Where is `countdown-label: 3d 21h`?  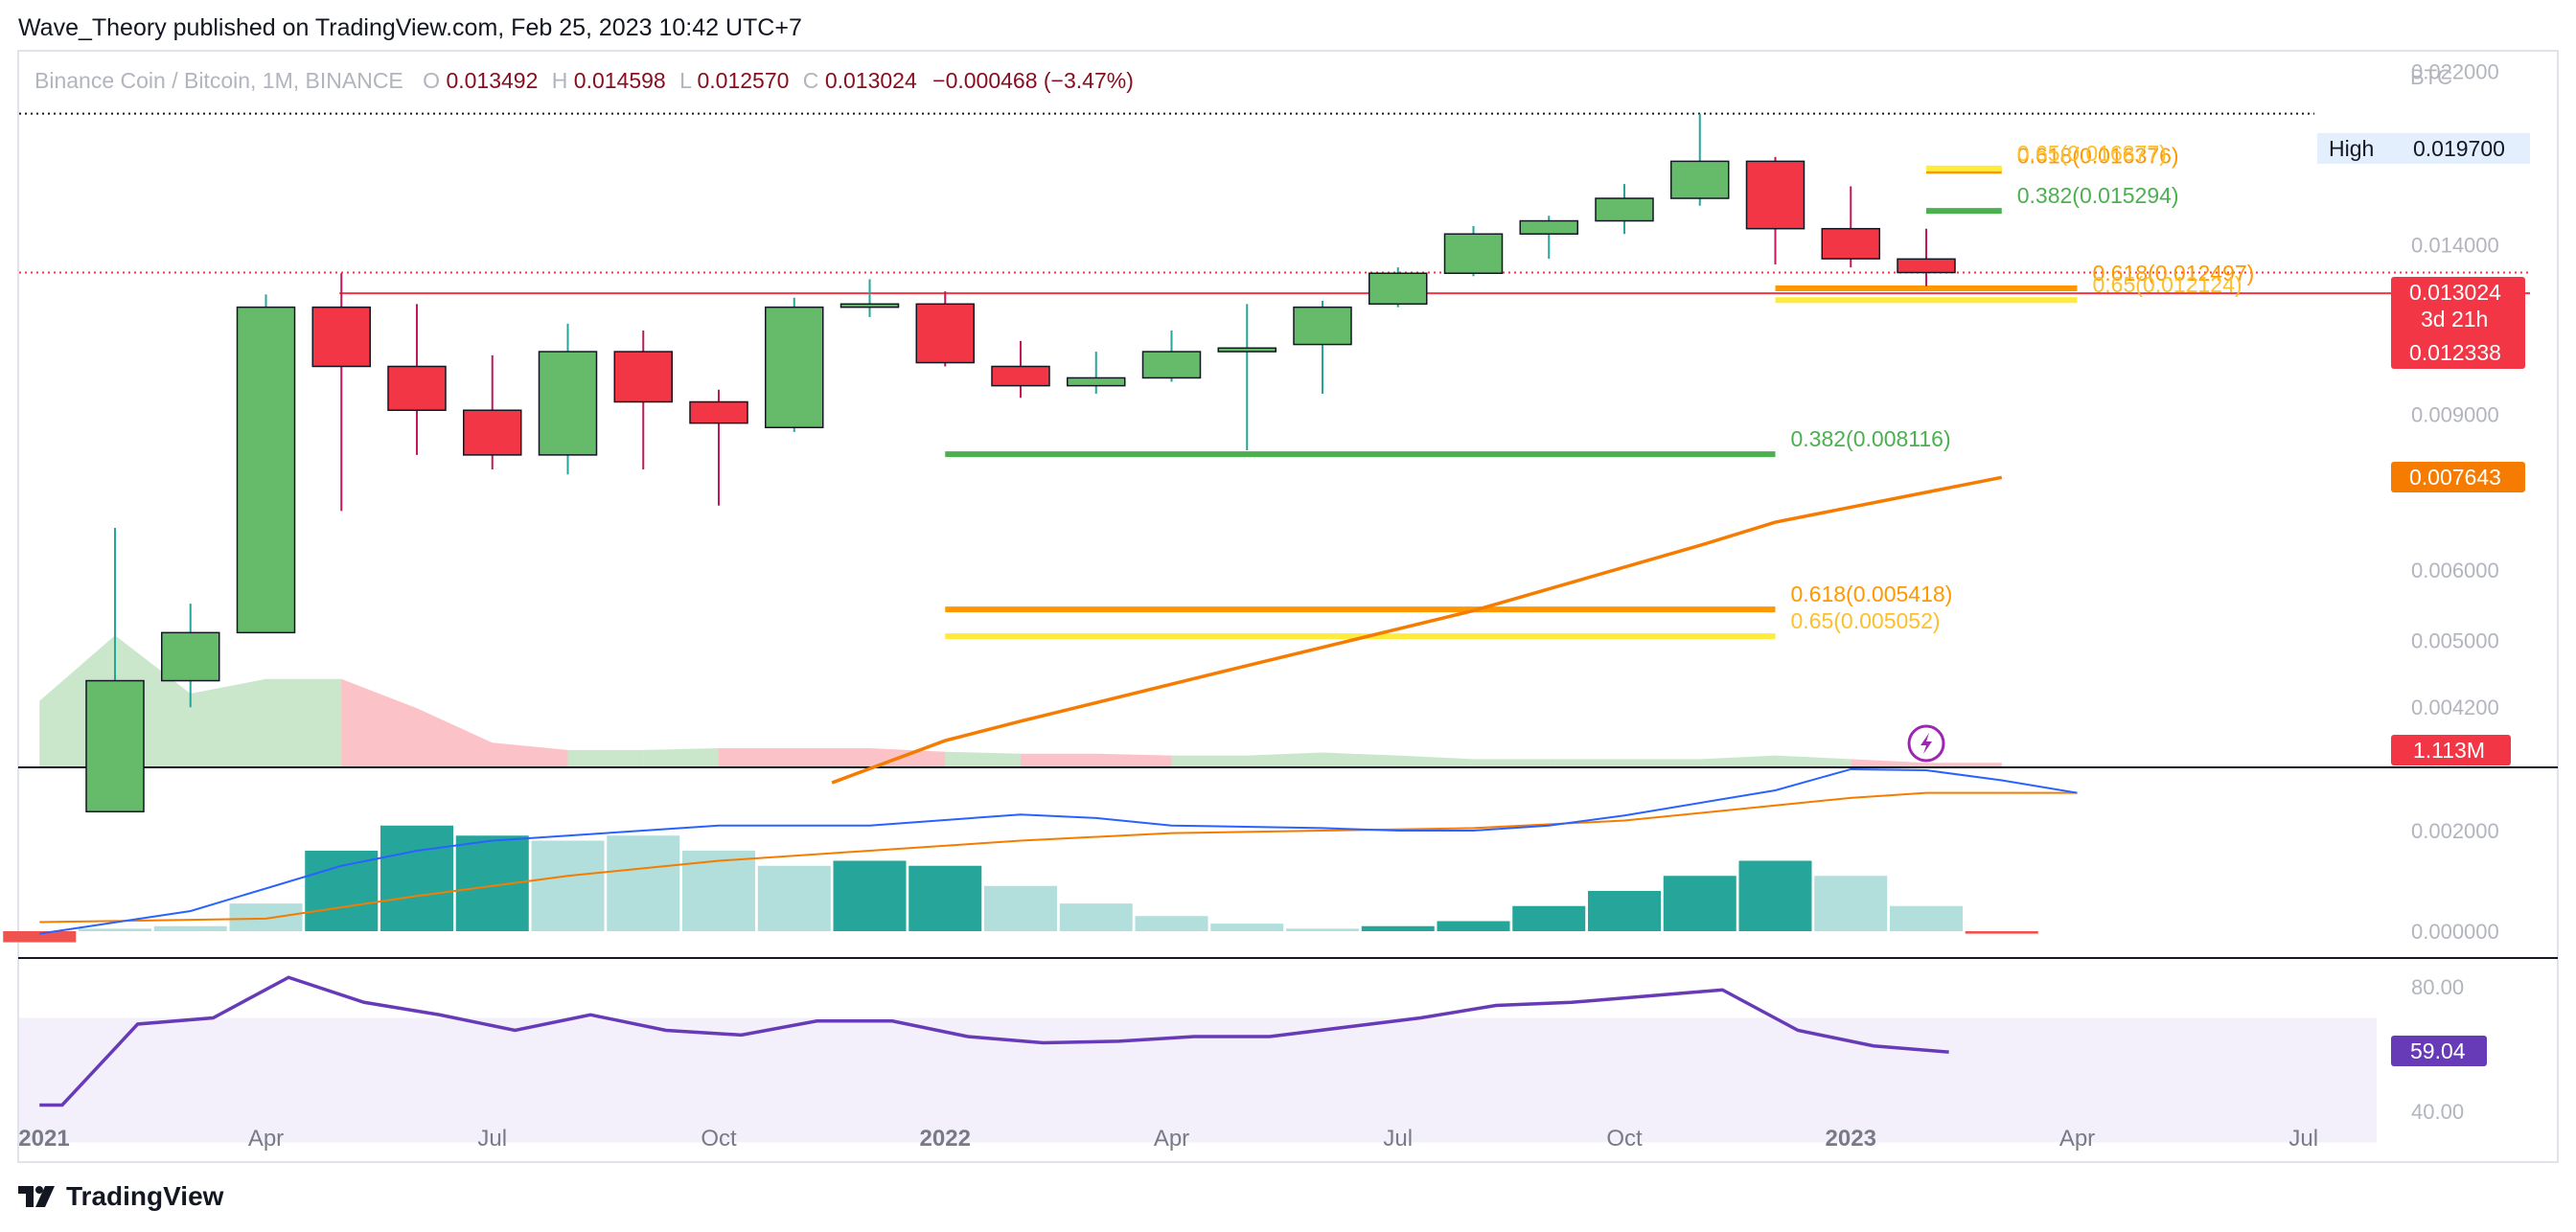 countdown-label: 3d 21h is located at coordinates (2454, 319).